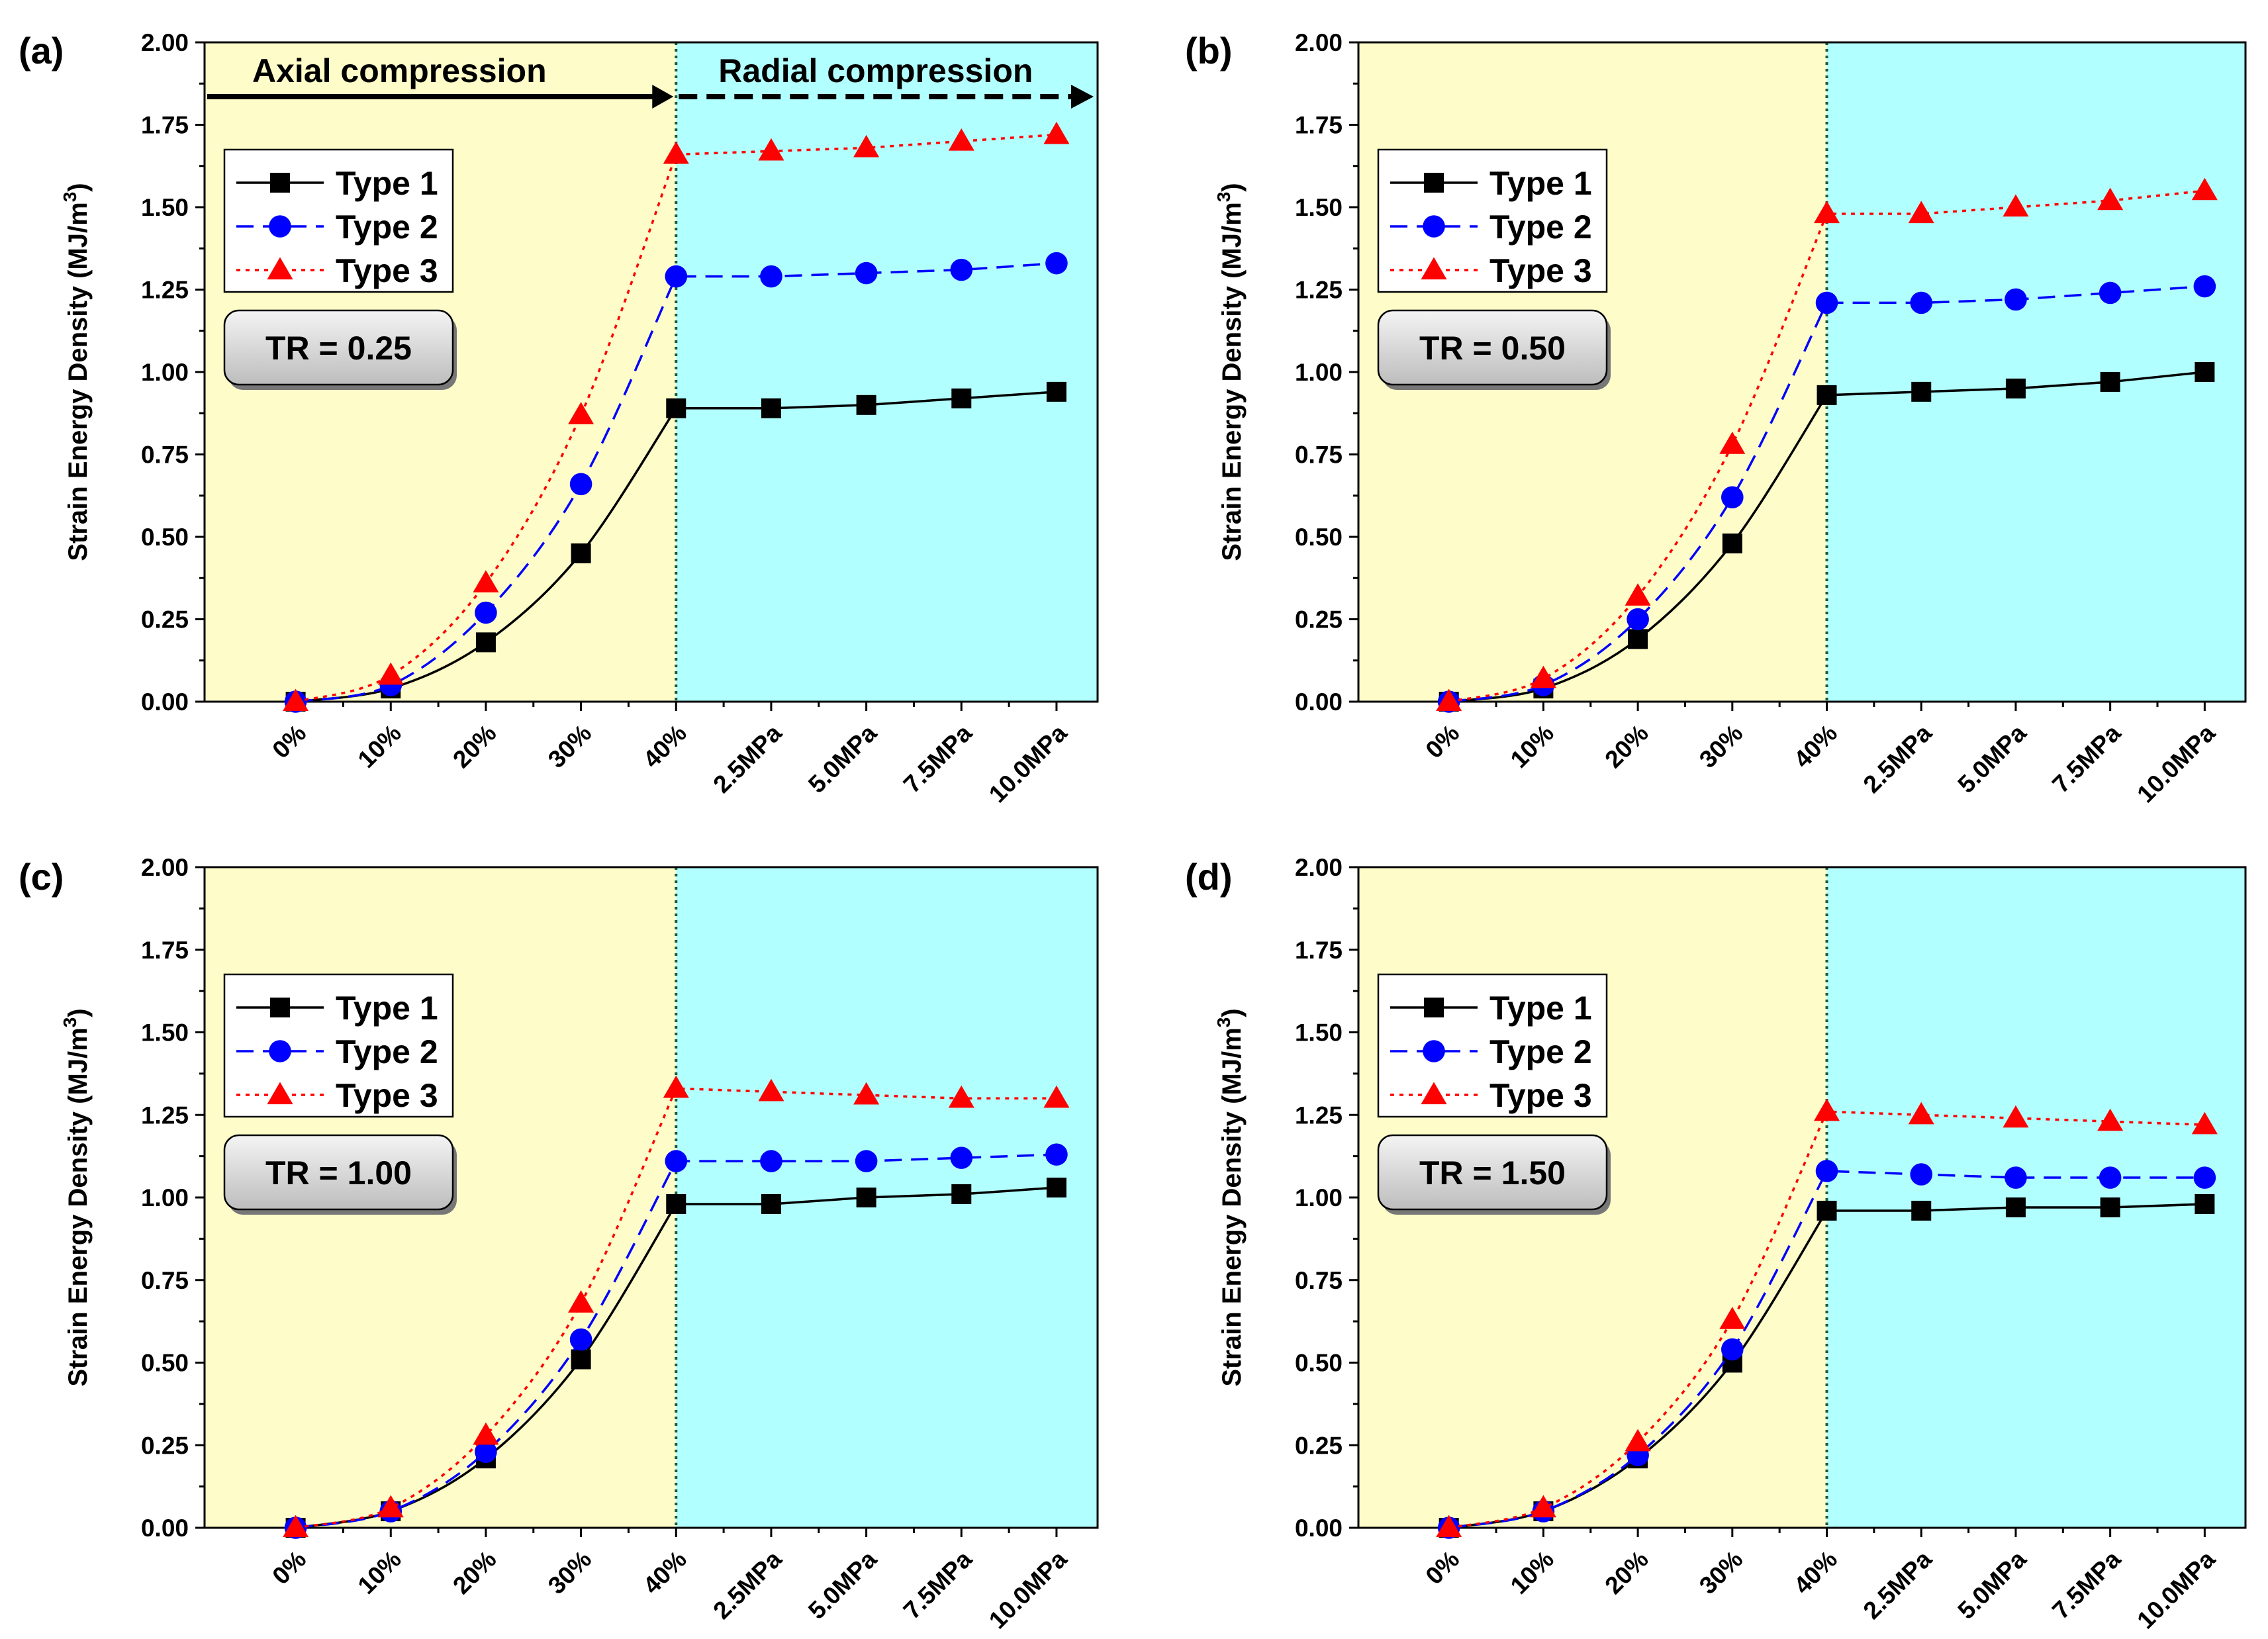 Image resolution: width=2268 pixels, height=1639 pixels. I want to click on y-tick-label: 0.25, so click(165, 619).